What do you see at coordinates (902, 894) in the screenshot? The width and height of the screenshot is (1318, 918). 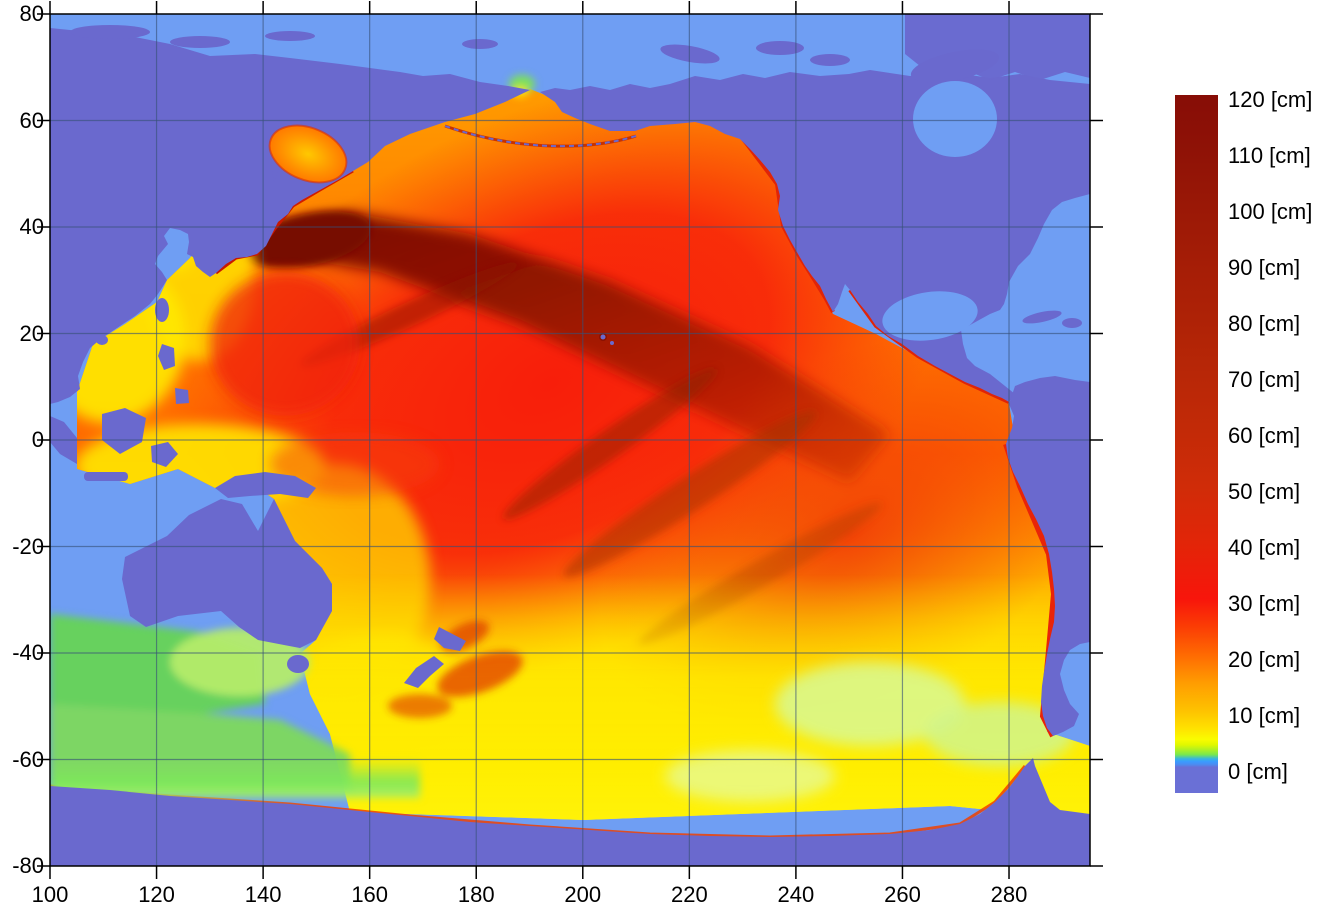 I see `x-tick-label: 260` at bounding box center [902, 894].